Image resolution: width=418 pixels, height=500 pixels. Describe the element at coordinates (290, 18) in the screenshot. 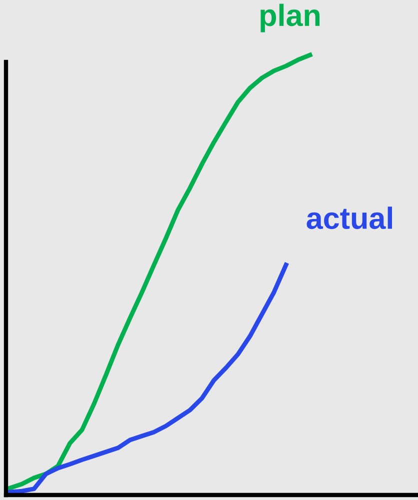

I see `series-label: plan` at that location.